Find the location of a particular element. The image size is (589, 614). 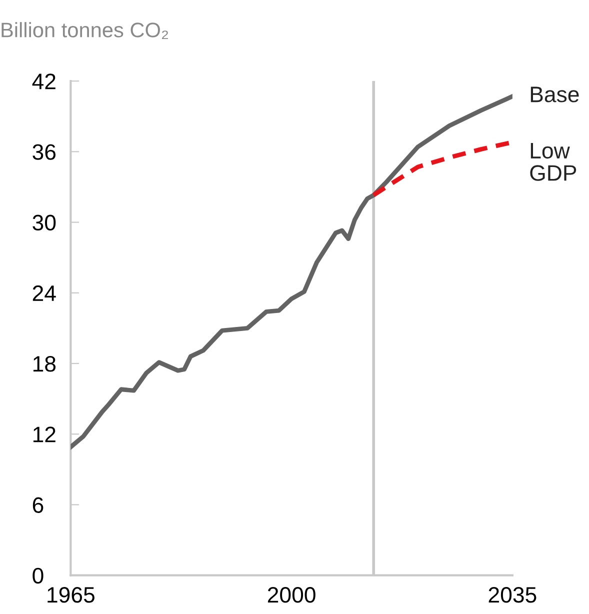

y-tick-label: 12 is located at coordinates (44, 434).